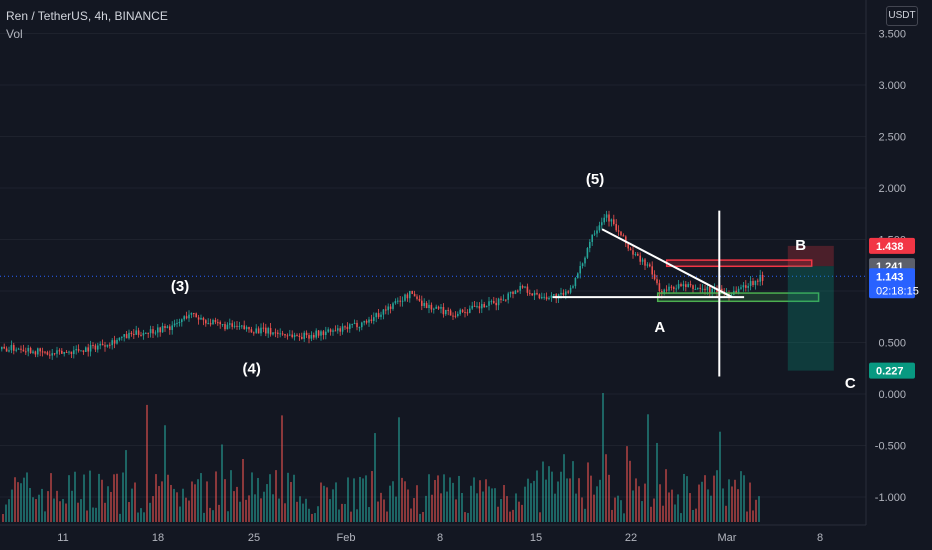 The image size is (932, 550). Describe the element at coordinates (890, 247) in the screenshot. I see `price-label-0: 1.438` at that location.